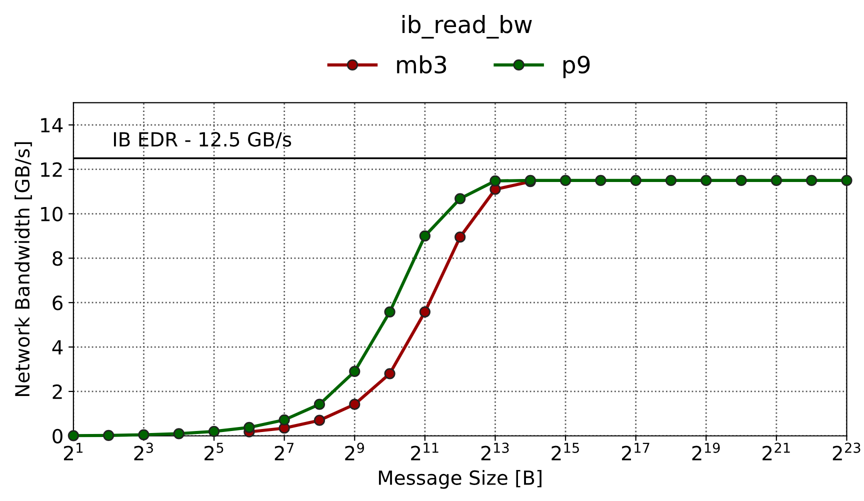 The width and height of the screenshot is (864, 501). Describe the element at coordinates (354, 451) in the screenshot. I see `x-tick-label: 2$^{9}$` at that location.